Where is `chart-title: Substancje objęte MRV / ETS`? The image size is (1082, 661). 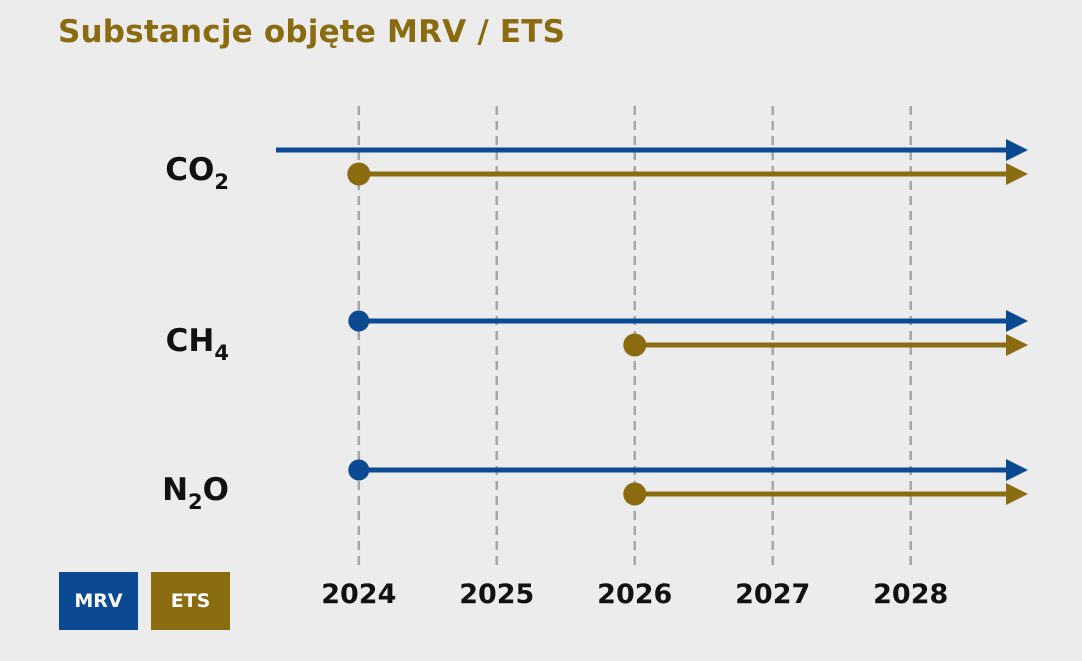
chart-title: Substancje objęte MRV / ETS is located at coordinates (312, 32).